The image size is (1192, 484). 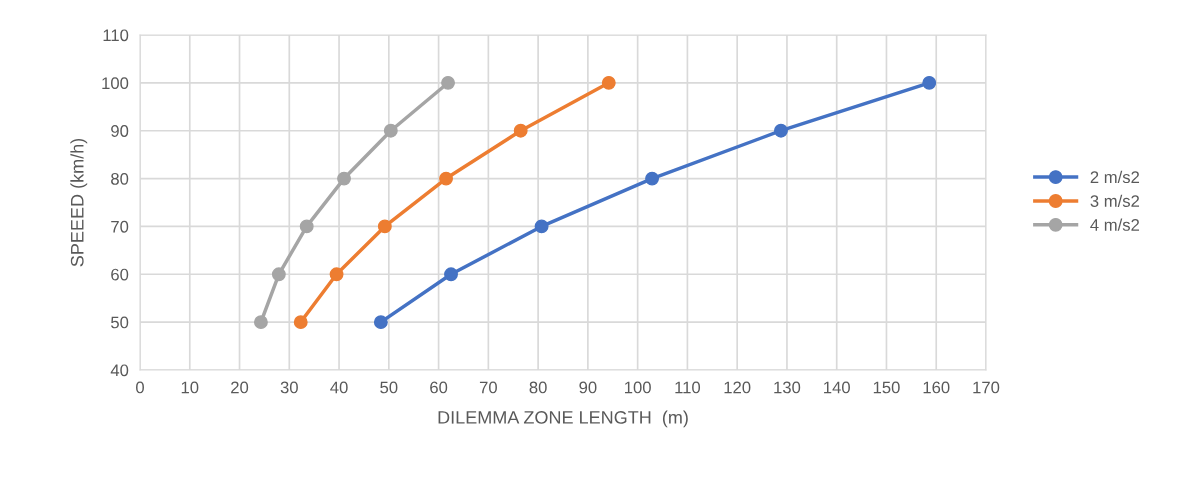 I want to click on y-tick-label: 50, so click(x=120, y=322).